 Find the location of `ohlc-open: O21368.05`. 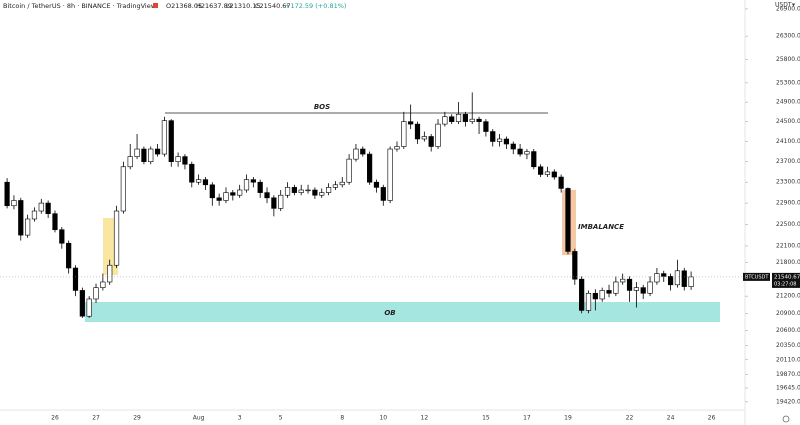

ohlc-open: O21368.05 is located at coordinates (184, 6).